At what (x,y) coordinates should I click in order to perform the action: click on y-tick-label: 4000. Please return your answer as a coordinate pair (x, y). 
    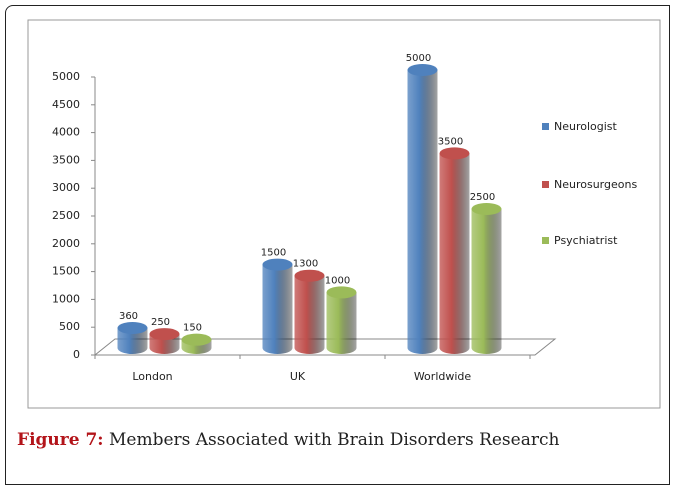
    Looking at the image, I should click on (66, 132).